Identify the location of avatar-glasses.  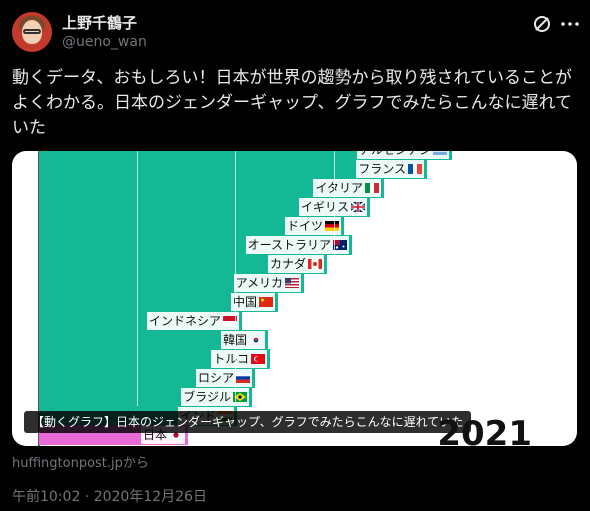
(32, 31).